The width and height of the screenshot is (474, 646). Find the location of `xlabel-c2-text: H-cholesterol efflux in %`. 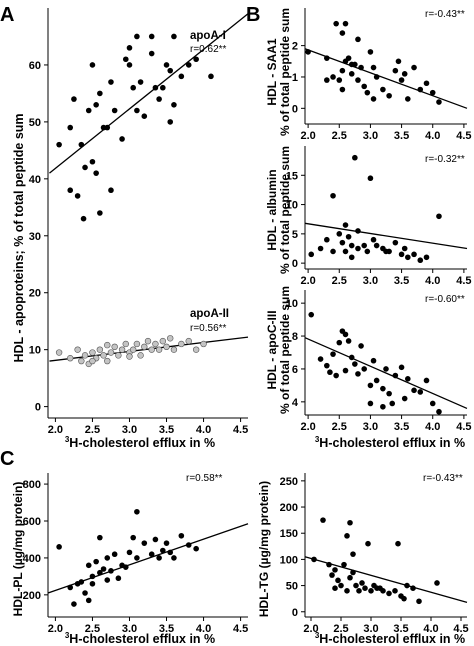

xlabel-c2-text: H-cholesterol efflux in % is located at coordinates (392, 639).